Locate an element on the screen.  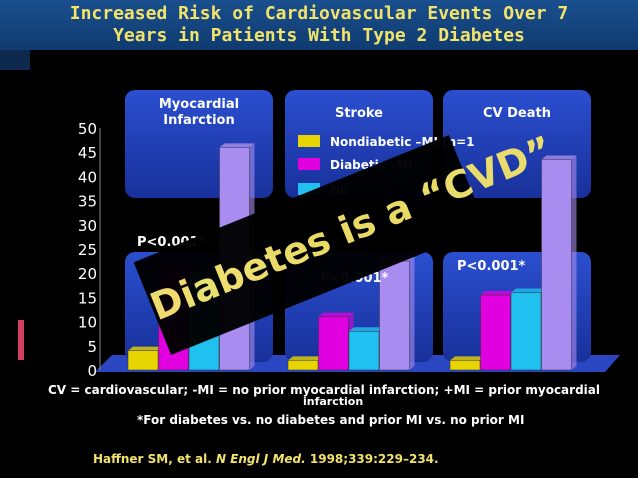
ytick-label-5: 5 is located at coordinates (92, 347).